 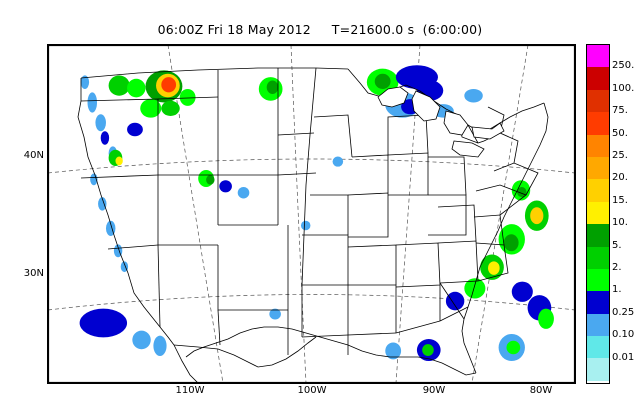 What do you see at coordinates (620, 178) in the screenshot?
I see `colorbar-tick: 20.` at bounding box center [620, 178].